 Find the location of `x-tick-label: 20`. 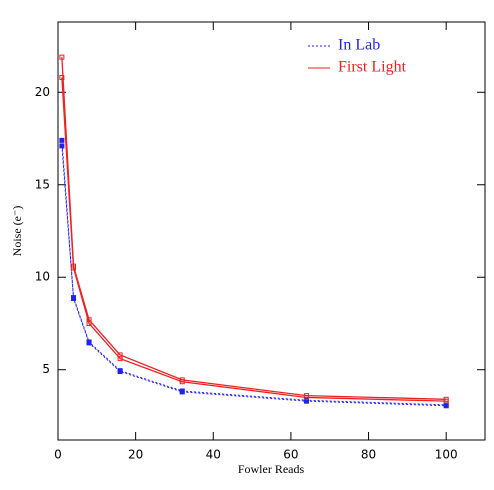

x-tick-label: 20 is located at coordinates (135, 455).